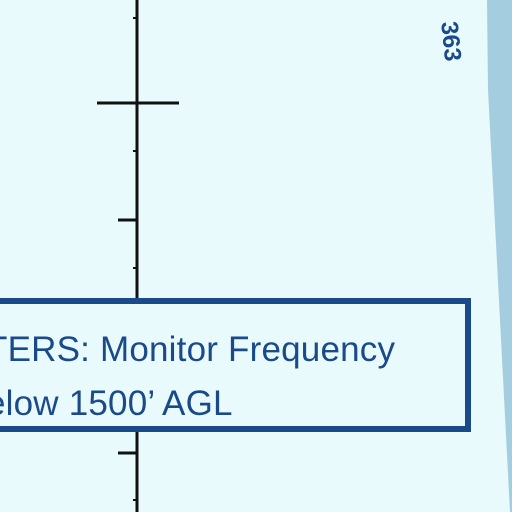 This screenshot has width=512, height=512. Describe the element at coordinates (198, 349) in the screenshot. I see `notice-line-1: TERS: Monitor Frequency` at that location.